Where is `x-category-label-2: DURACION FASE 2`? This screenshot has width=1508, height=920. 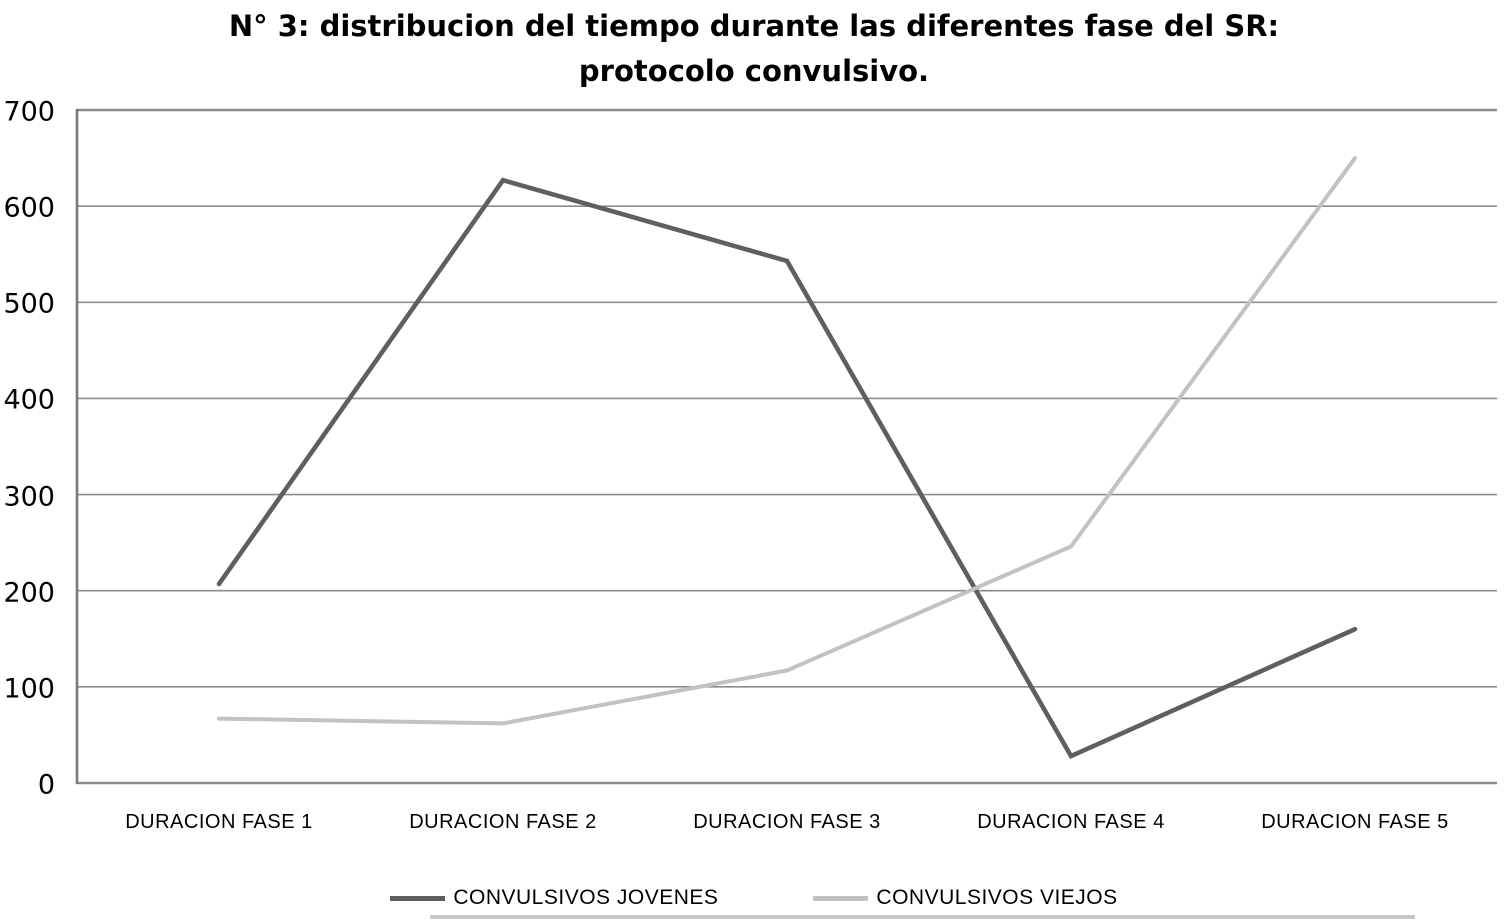
x-category-label-2: DURACION FASE 2 is located at coordinates (503, 822).